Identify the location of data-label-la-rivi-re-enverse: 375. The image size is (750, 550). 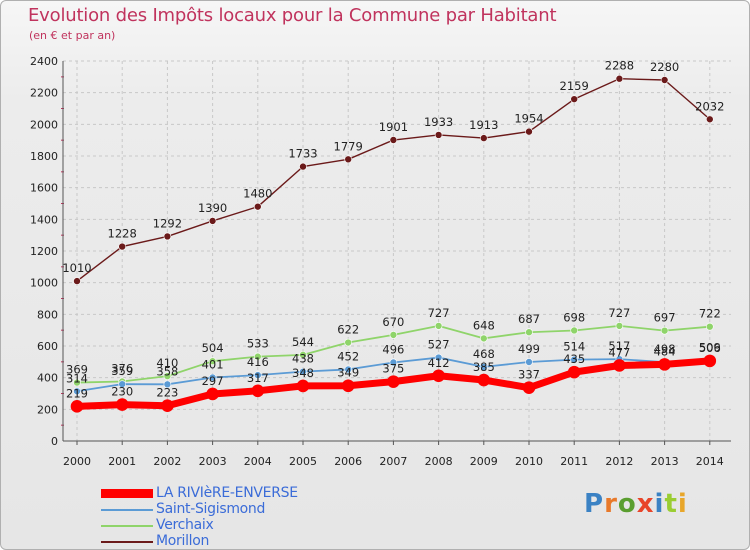
(393, 369).